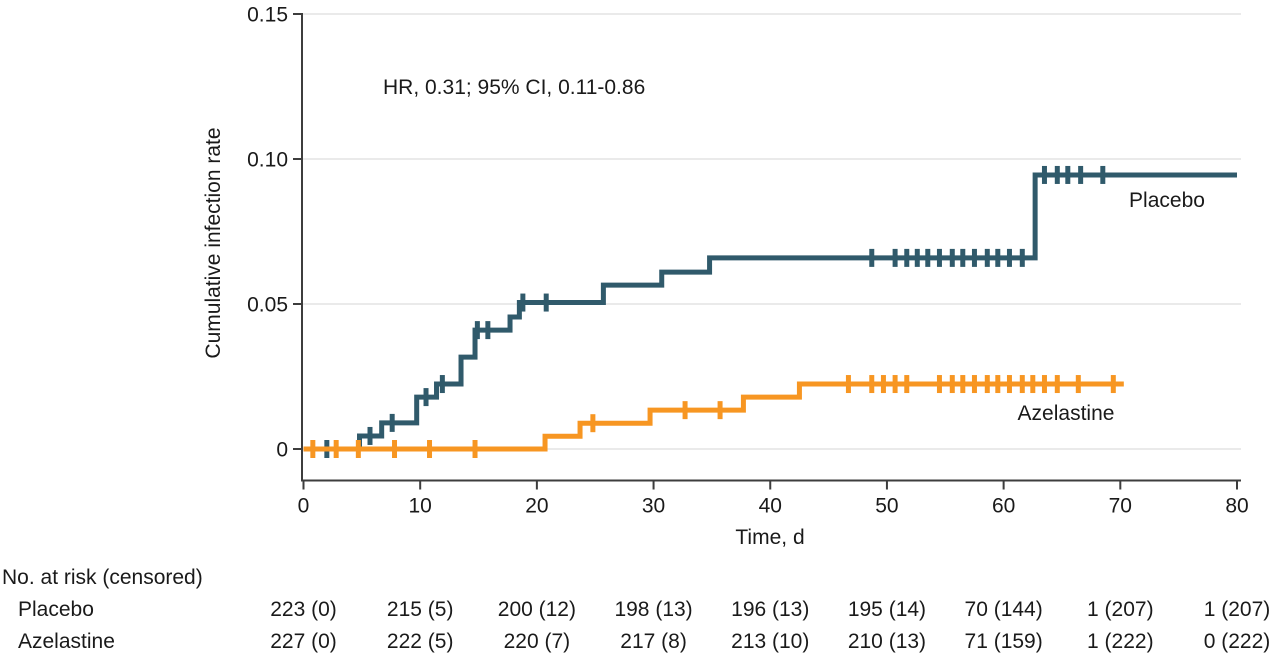 Image resolution: width=1279 pixels, height=661 pixels. I want to click on risk-cell: 0 (222), so click(1237, 641).